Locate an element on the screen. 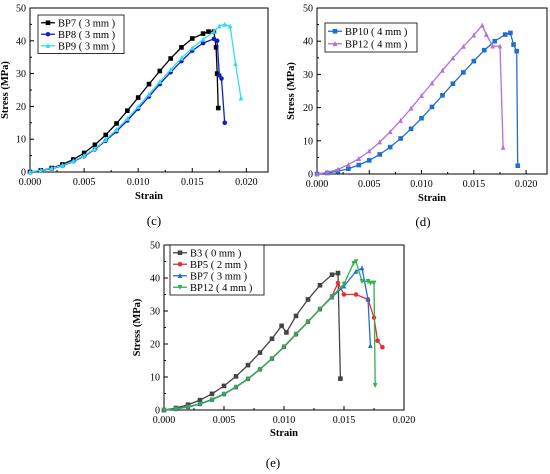 The width and height of the screenshot is (550, 474). legend-box is located at coordinates (371, 37).